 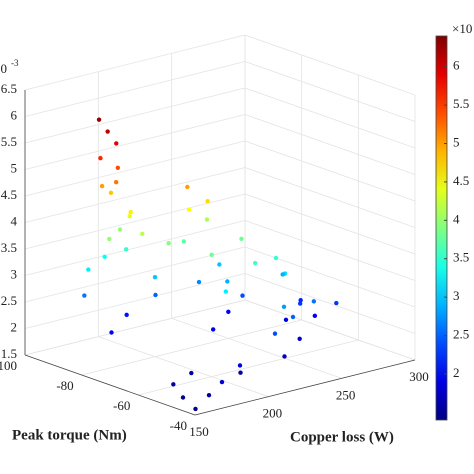 What do you see at coordinates (461, 334) in the screenshot?
I see `colorbar-tick-label: 2.5` at bounding box center [461, 334].